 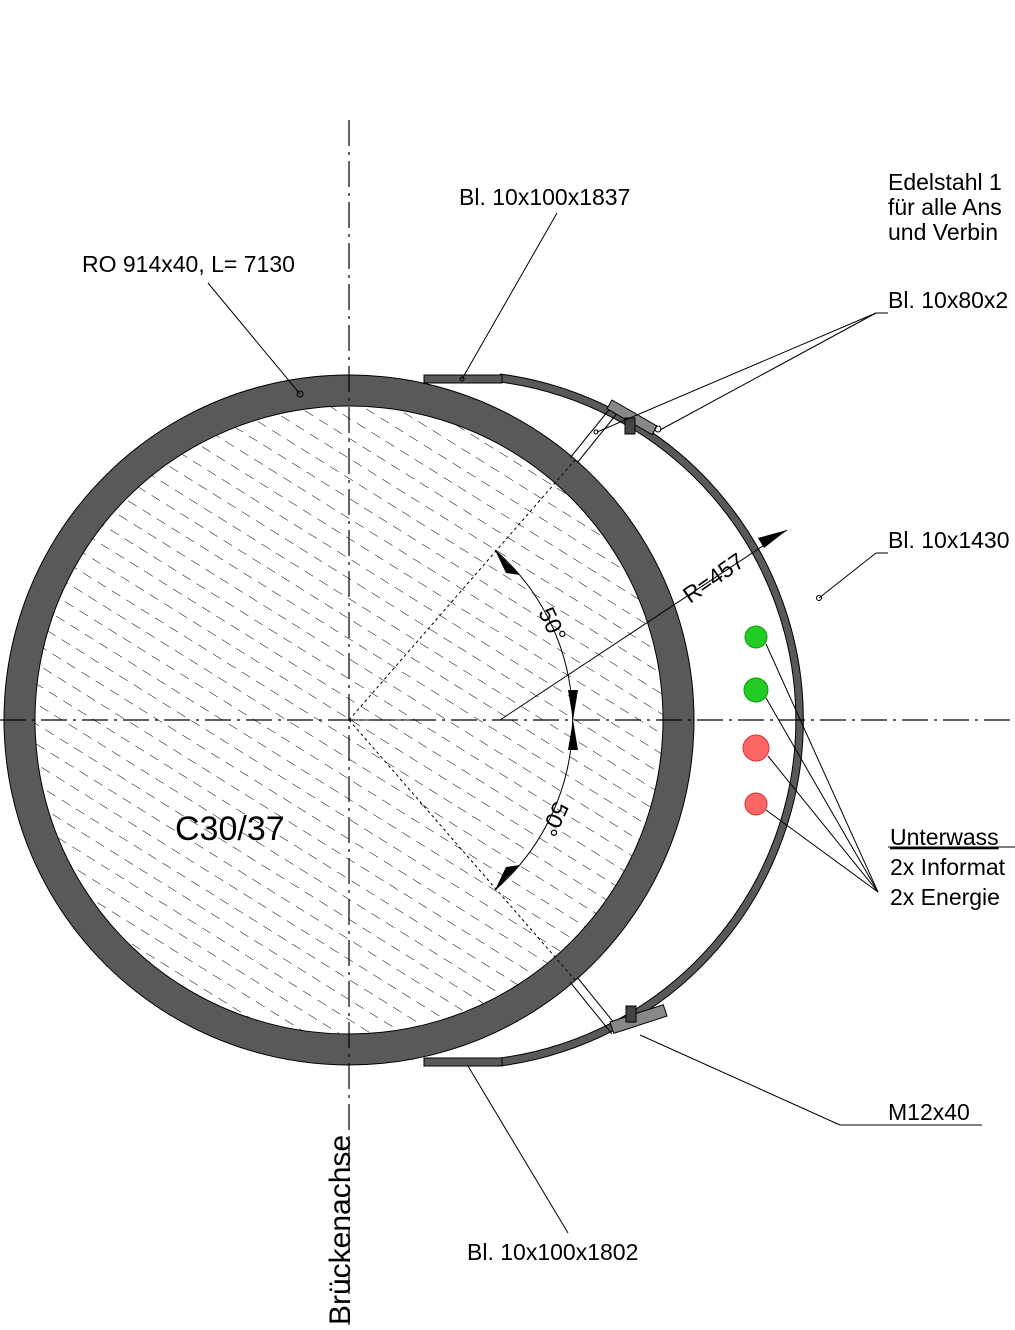 What do you see at coordinates (929, 1112) in the screenshot?
I see `label-bolt: M12x40` at bounding box center [929, 1112].